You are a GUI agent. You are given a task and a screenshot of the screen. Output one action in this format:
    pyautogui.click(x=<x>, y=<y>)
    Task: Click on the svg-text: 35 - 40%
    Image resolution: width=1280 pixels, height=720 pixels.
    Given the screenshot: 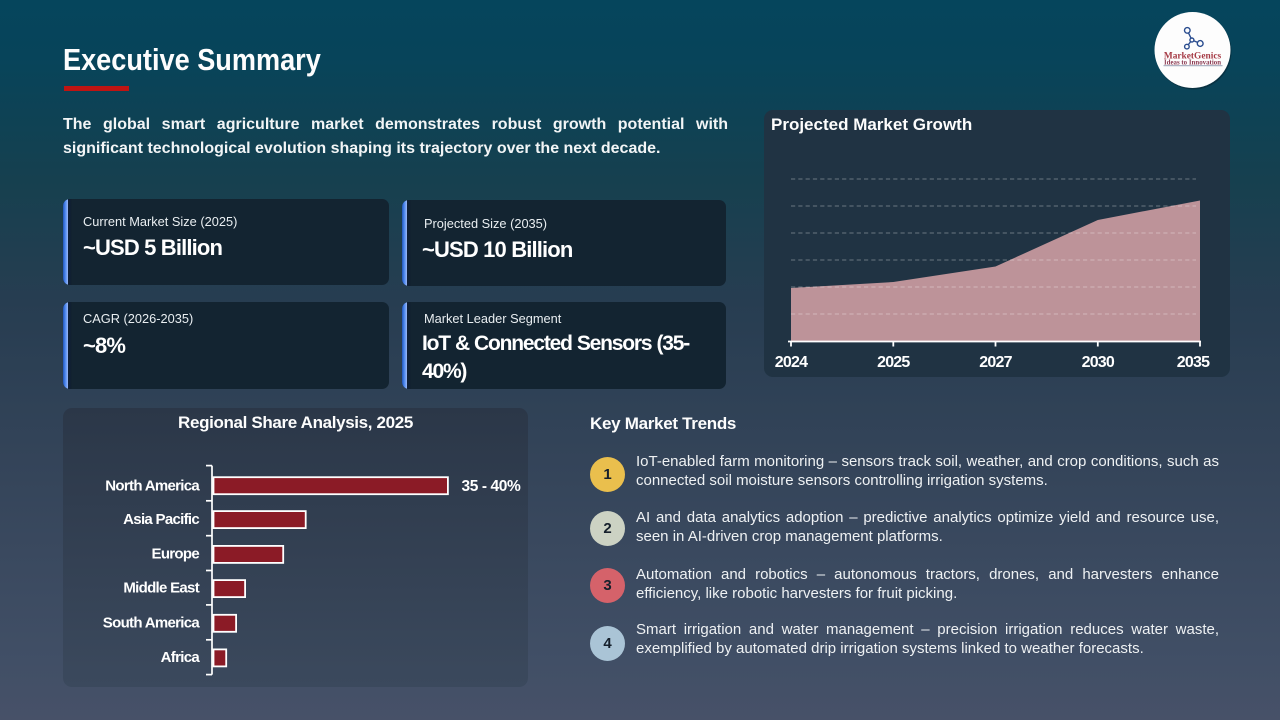 What is the action you would take?
    pyautogui.click(x=491, y=486)
    